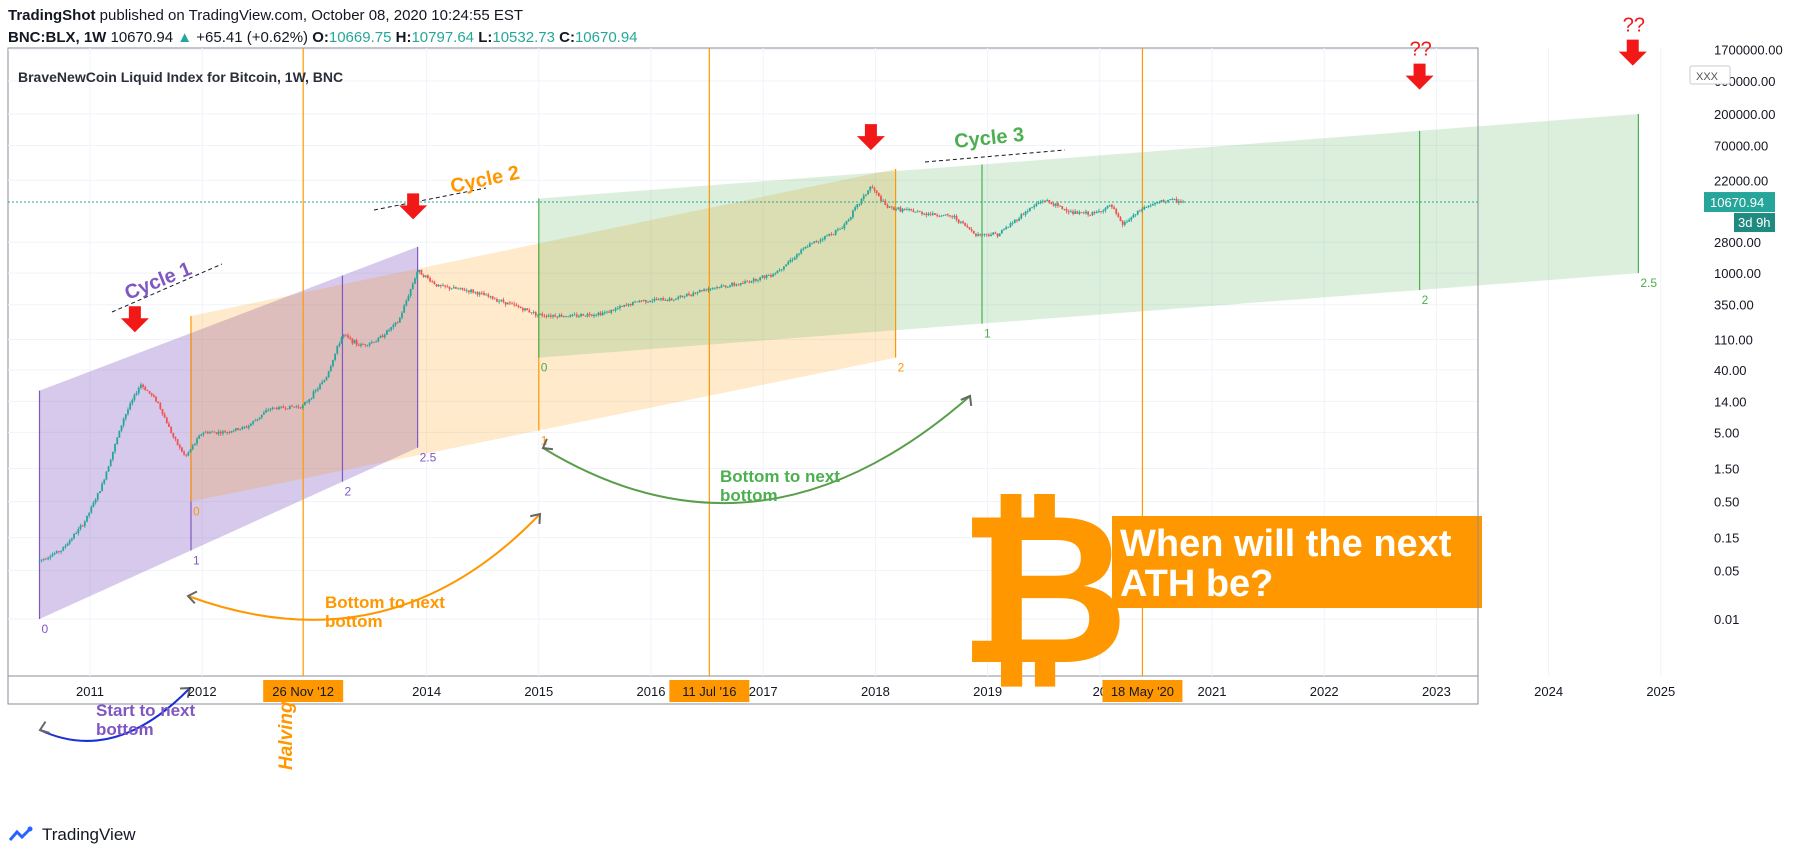 Image resolution: width=1805 pixels, height=856 pixels. I want to click on x-tick-label: 2019, so click(987, 691).